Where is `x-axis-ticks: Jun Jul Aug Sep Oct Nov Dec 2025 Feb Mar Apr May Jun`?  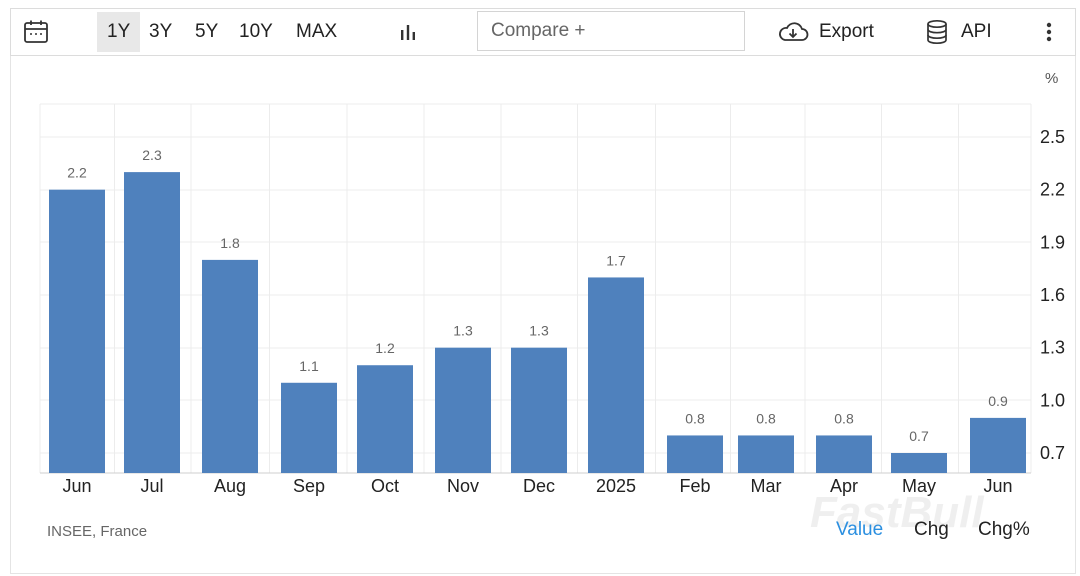 x-axis-ticks: Jun Jul Aug Sep Oct Nov Dec 2025 Feb Mar Apr May Jun is located at coordinates (537, 486).